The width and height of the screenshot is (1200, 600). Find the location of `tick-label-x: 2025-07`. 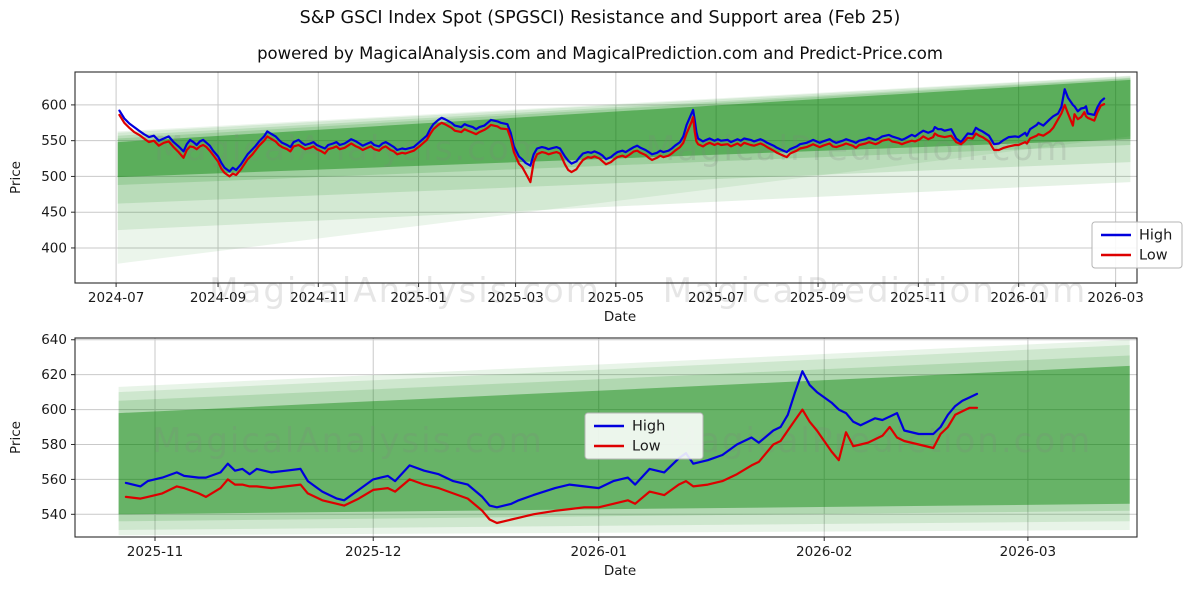

tick-label-x: 2025-07 is located at coordinates (716, 298).